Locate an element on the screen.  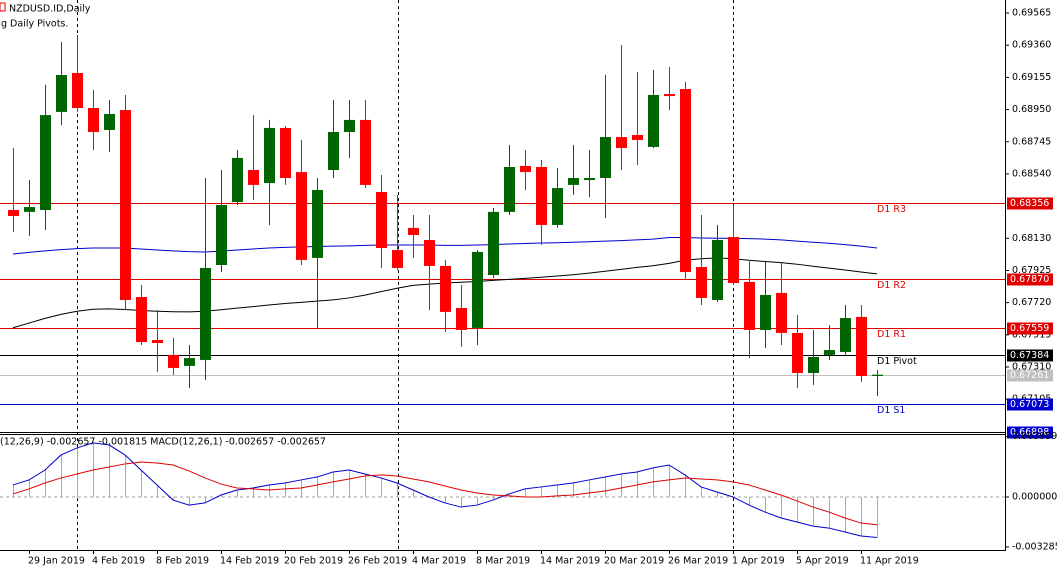
pivot-label: D1 Pivot is located at coordinates (897, 361).